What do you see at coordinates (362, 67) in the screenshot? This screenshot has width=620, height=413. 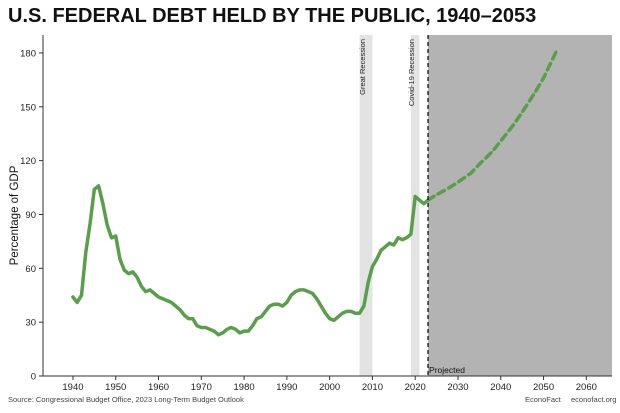 I see `recession-label: Great Recession` at bounding box center [362, 67].